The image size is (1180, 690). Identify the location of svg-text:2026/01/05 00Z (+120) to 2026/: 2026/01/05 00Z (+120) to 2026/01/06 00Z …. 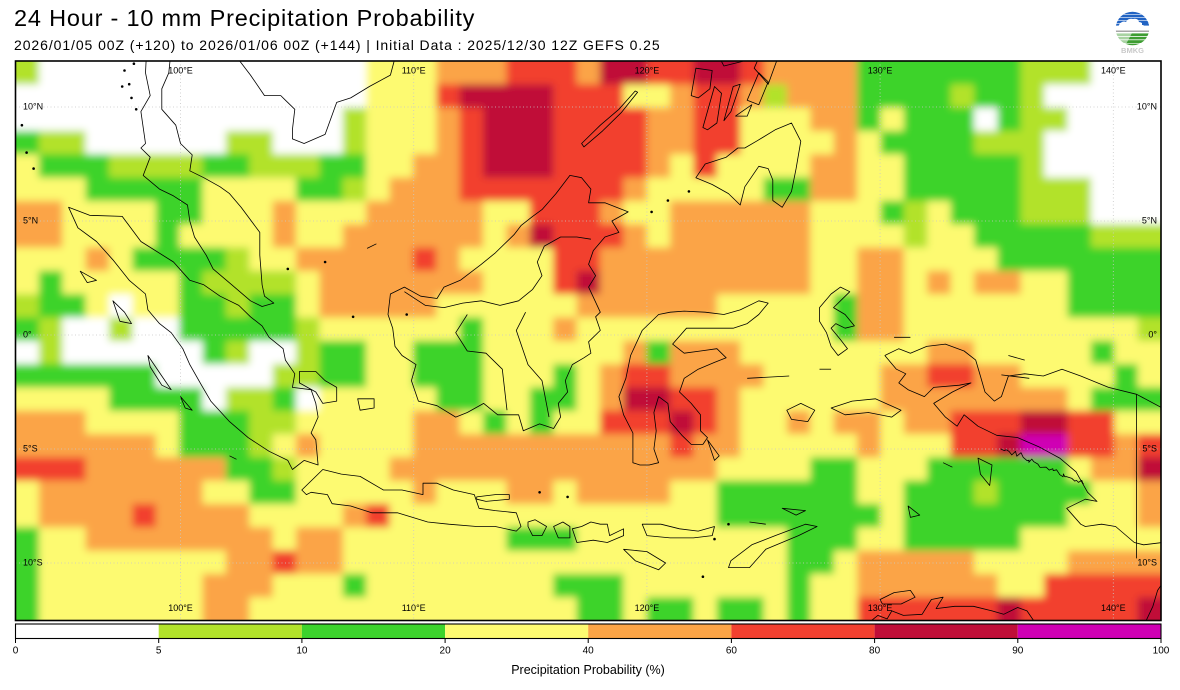
(337, 45).